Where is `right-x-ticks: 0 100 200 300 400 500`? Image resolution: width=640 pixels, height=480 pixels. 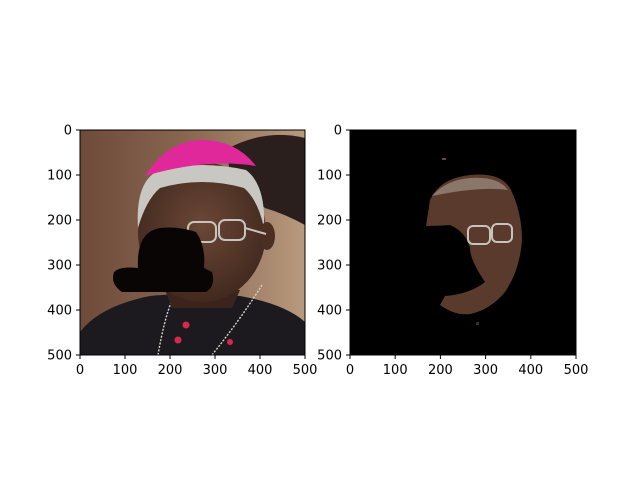
right-x-ticks: 0 100 200 300 400 500 is located at coordinates (467, 366).